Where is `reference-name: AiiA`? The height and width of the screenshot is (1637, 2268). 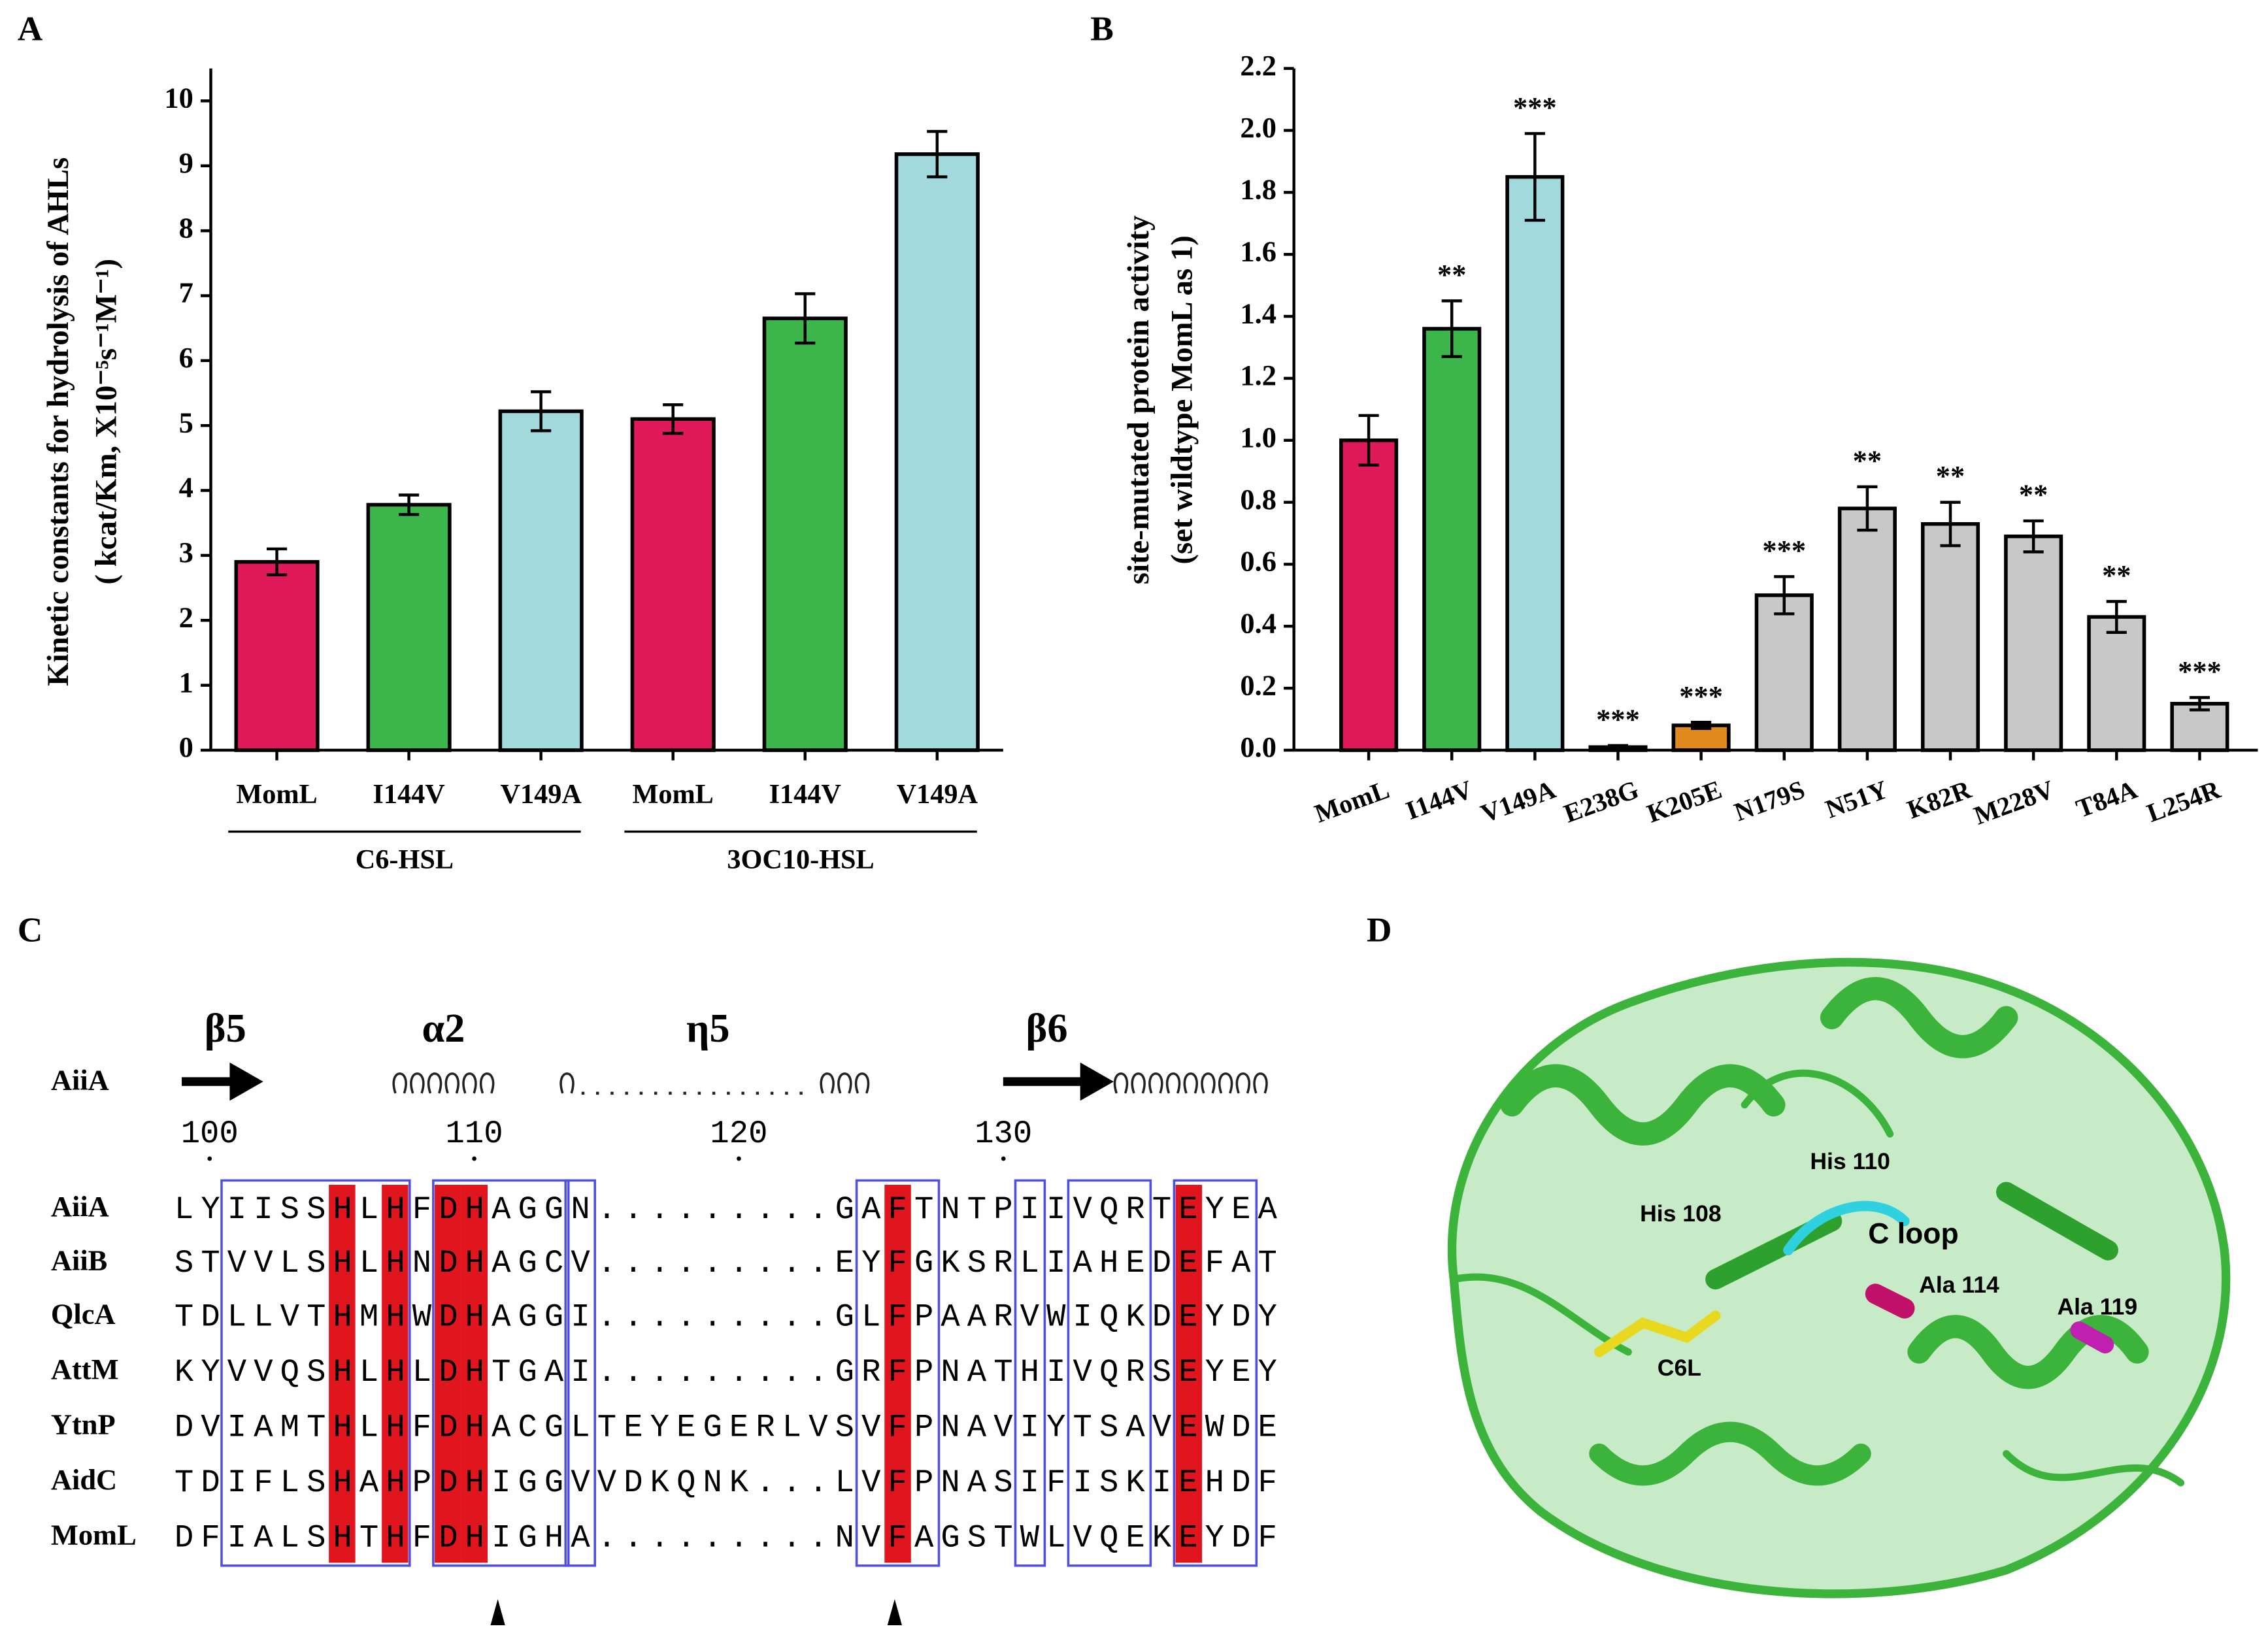
reference-name: AiiA is located at coordinates (80, 1080).